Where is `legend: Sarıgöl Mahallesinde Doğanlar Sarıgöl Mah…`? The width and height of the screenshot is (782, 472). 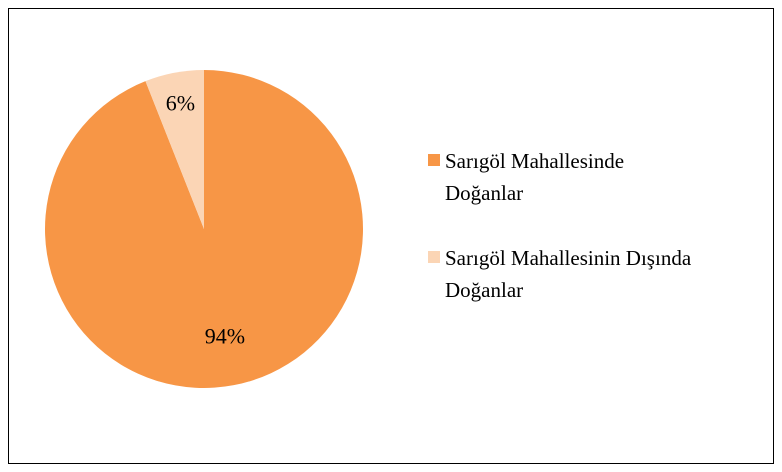 legend: Sarıgöl Mahallesinde Doğanlar Sarıgöl Mah… is located at coordinates (563, 242).